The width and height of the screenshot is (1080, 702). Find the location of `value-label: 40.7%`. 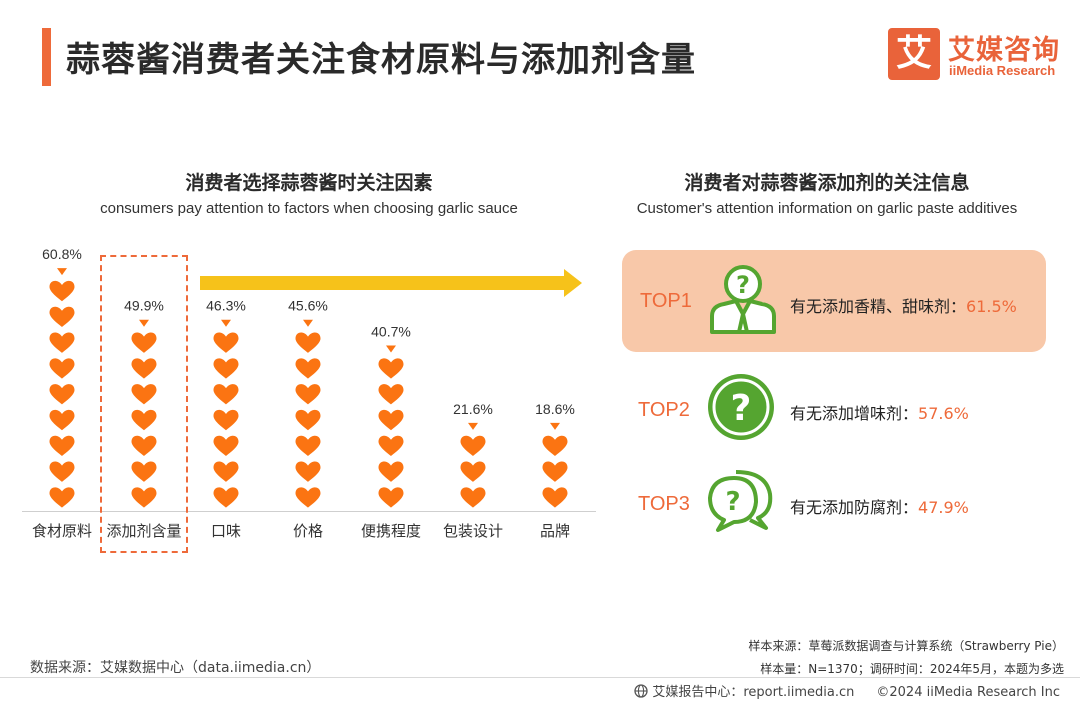

value-label: 40.7% is located at coordinates (391, 332).